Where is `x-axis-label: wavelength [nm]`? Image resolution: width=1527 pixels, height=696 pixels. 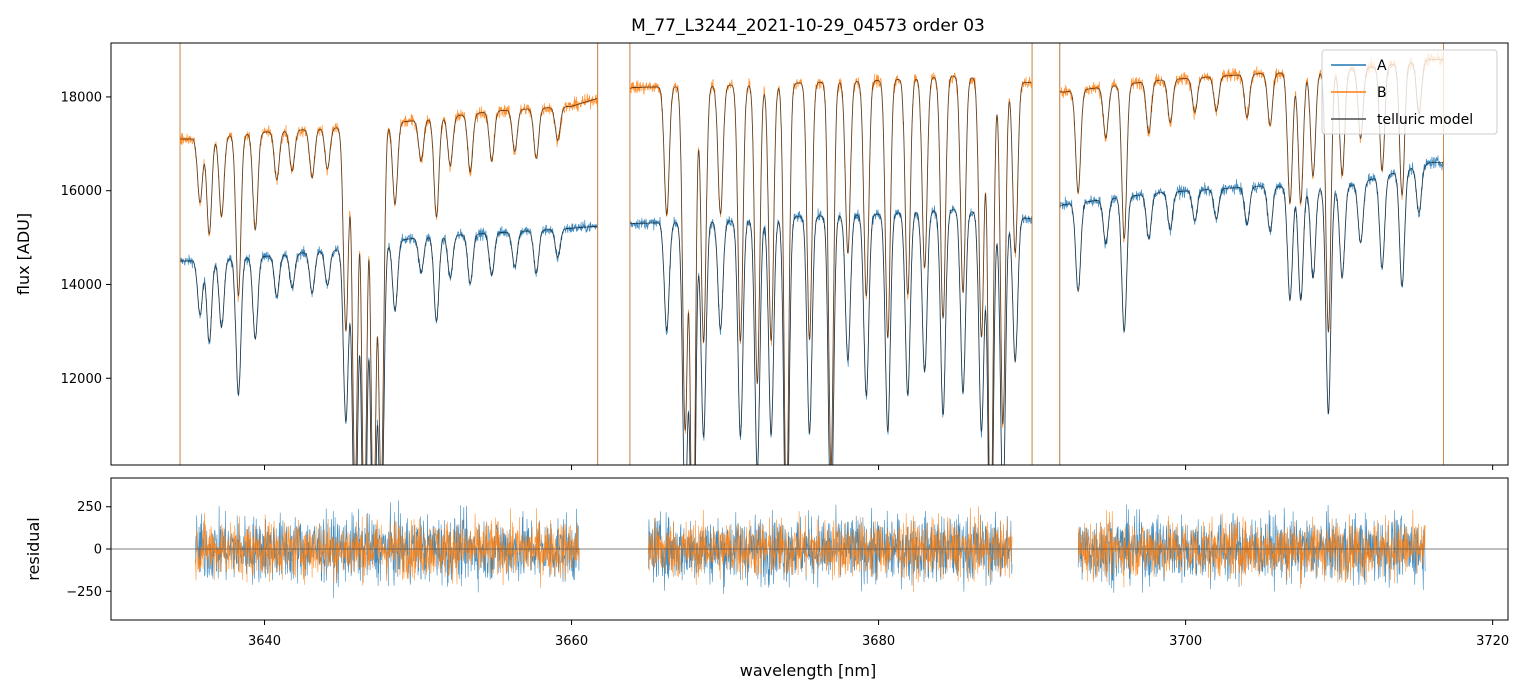
x-axis-label: wavelength [nm] is located at coordinates (808, 670).